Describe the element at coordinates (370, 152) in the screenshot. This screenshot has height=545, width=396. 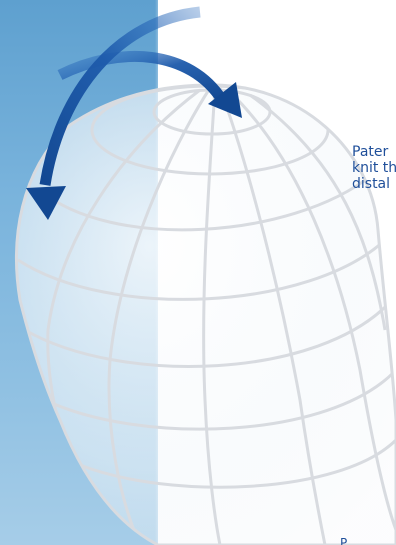
I see `side-text-line-1: Pater` at that location.